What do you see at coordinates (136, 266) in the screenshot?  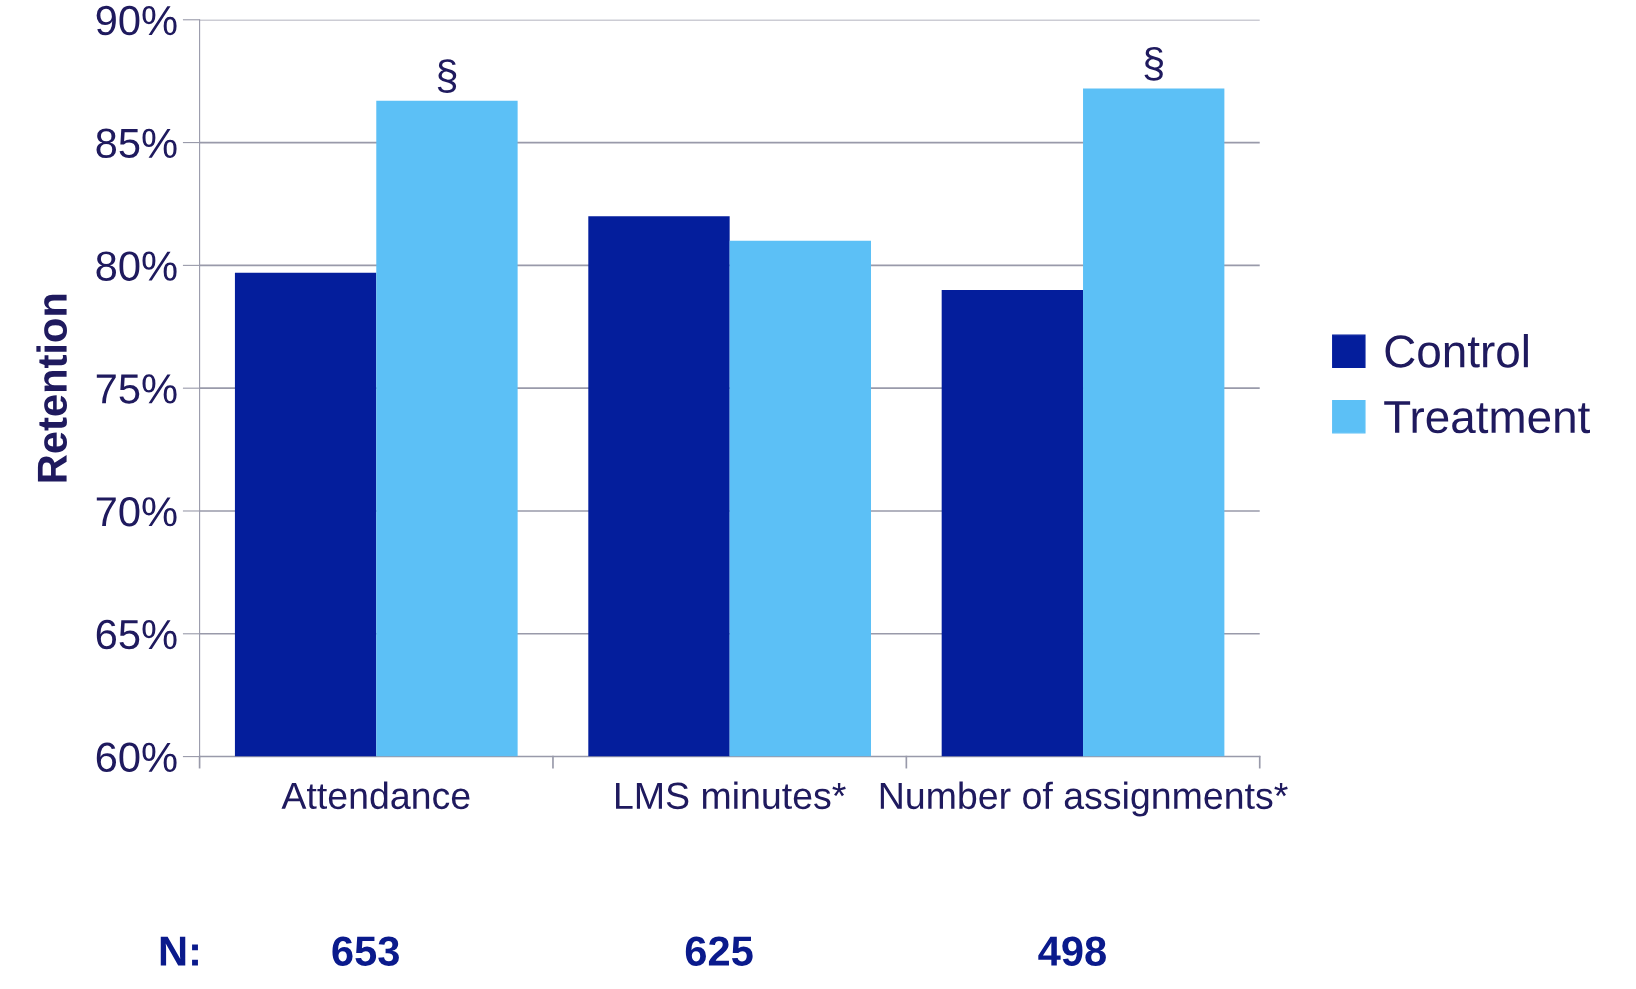 I see `y-tick-label: 80%` at bounding box center [136, 266].